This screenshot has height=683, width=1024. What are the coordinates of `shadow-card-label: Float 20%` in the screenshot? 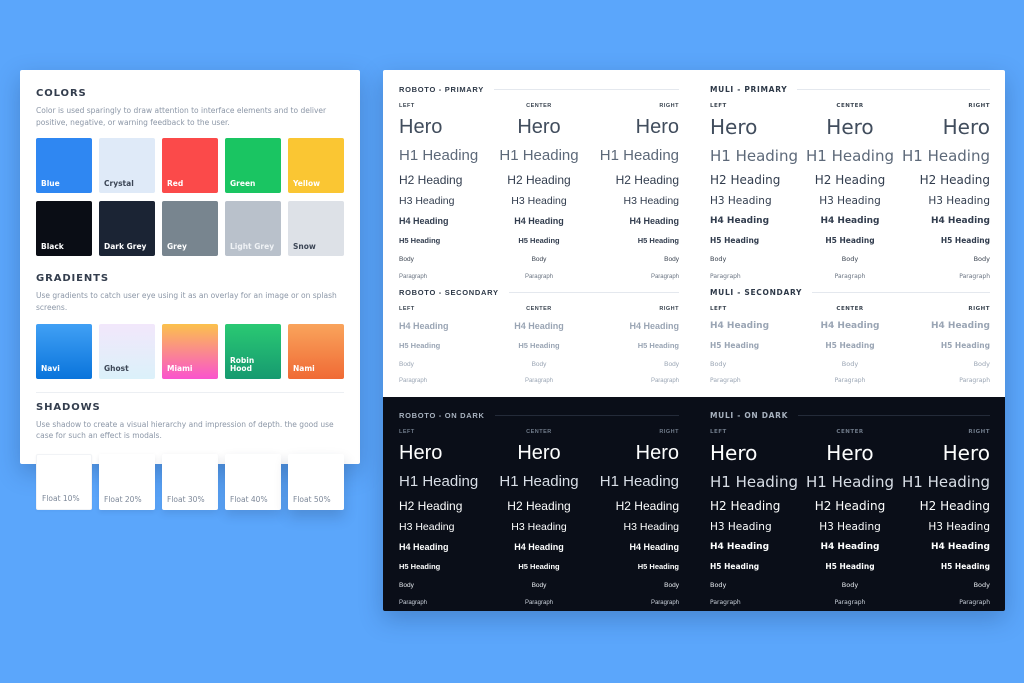 It's located at (123, 499).